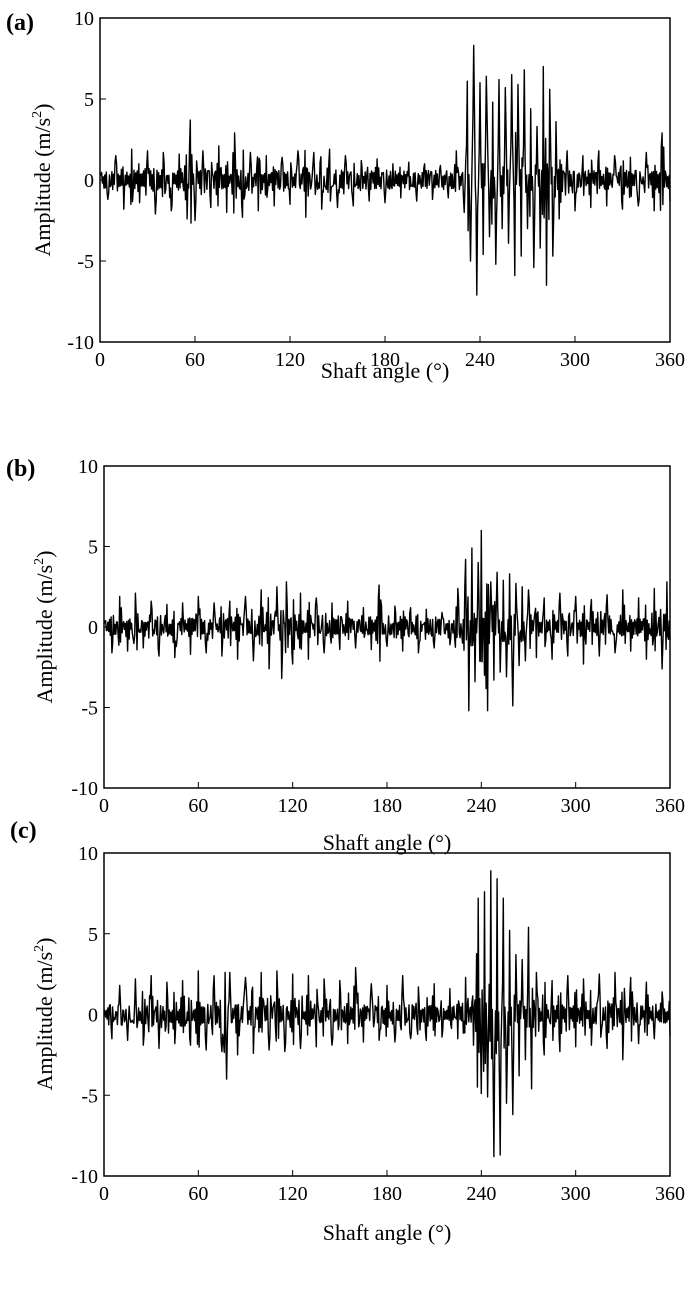 The height and width of the screenshot is (1290, 700). Describe the element at coordinates (23, 831) in the screenshot. I see `panel-label: (c)` at that location.